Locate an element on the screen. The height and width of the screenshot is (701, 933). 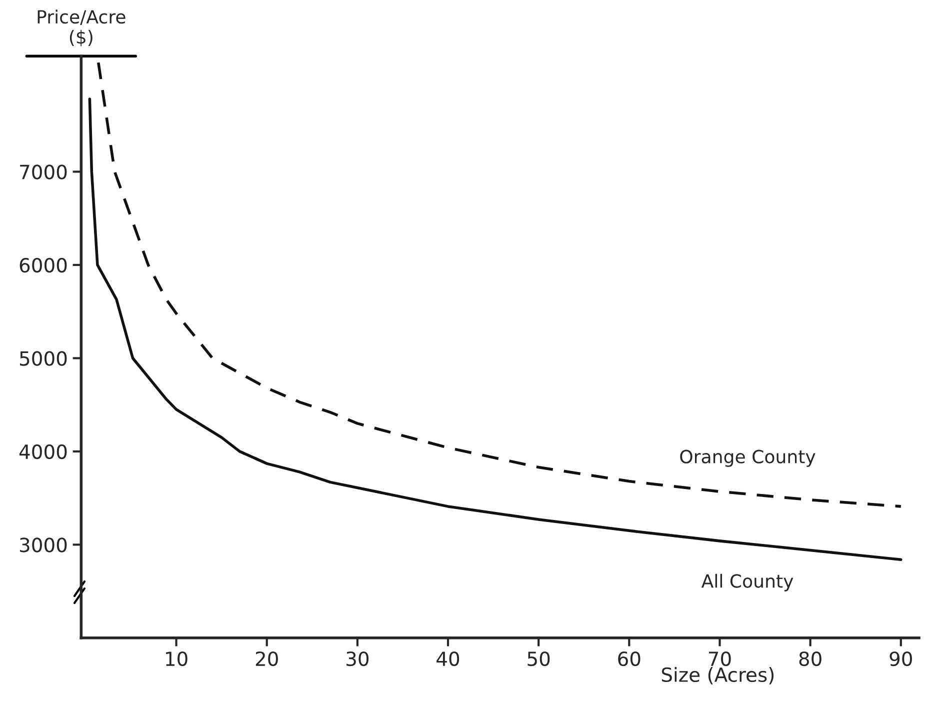
x-tick-label: 50 is located at coordinates (539, 658).